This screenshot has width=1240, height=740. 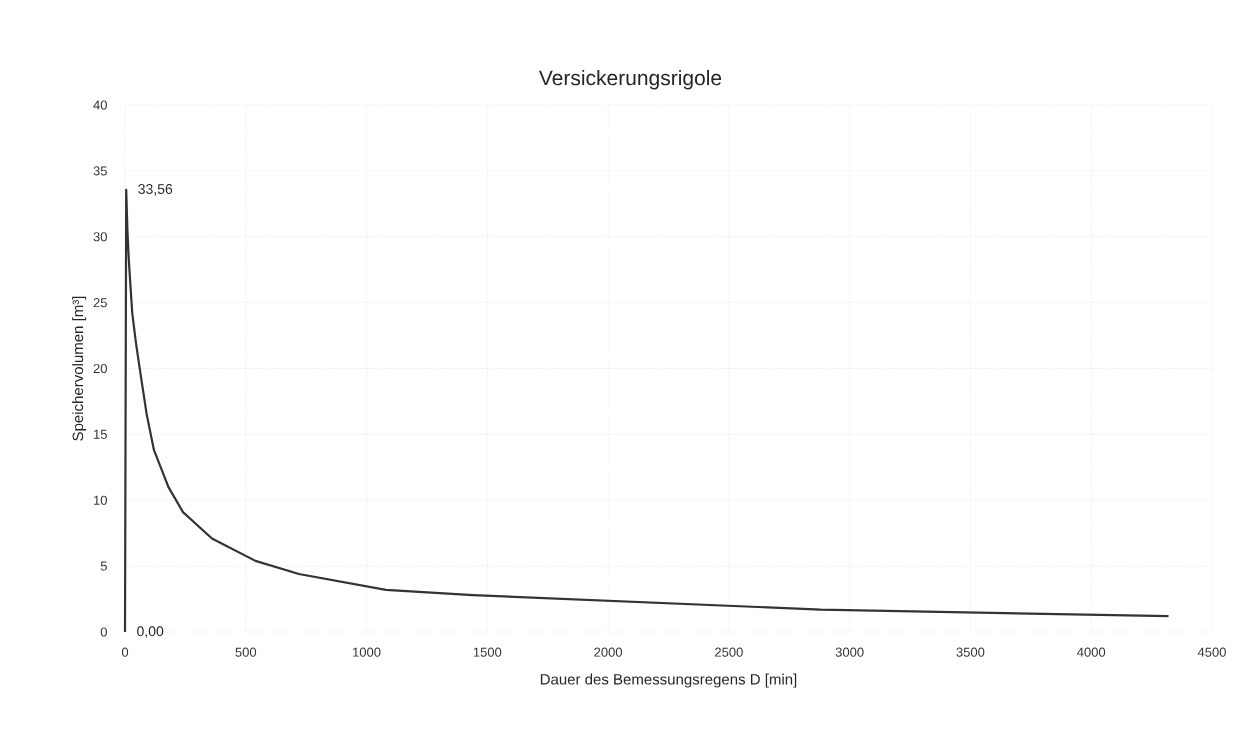 What do you see at coordinates (100, 303) in the screenshot?
I see `y-tick-label: 25` at bounding box center [100, 303].